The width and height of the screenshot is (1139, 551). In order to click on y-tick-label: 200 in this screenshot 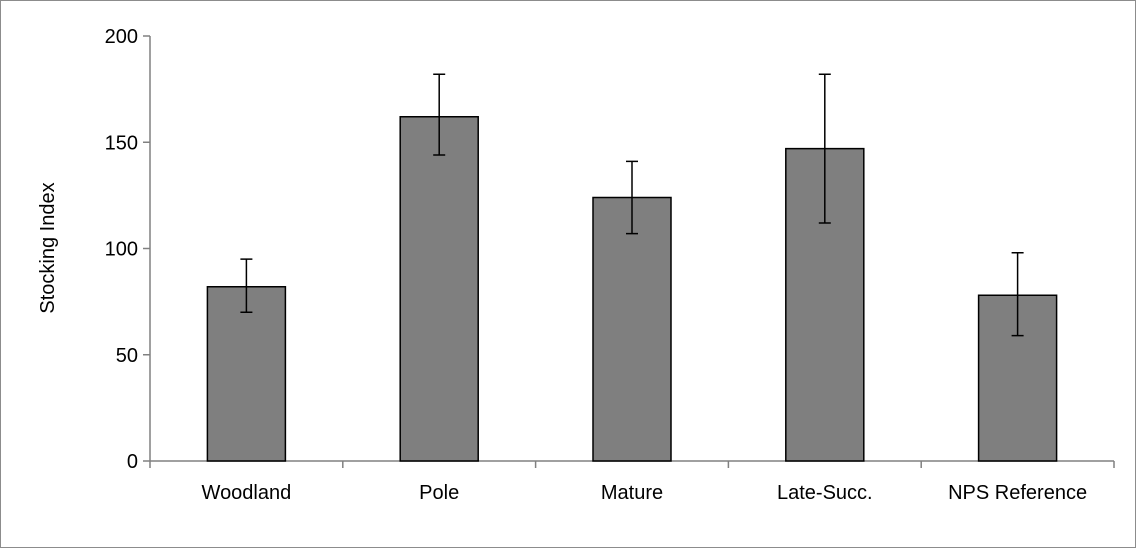, I will do `click(121, 37)`.